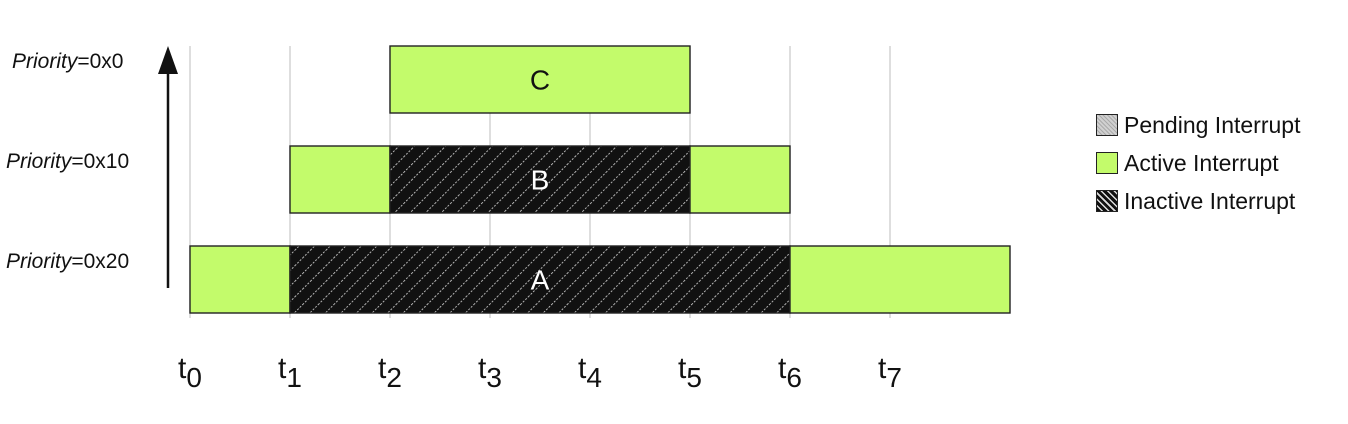  I want to click on active-swatch, so click(1107, 163).